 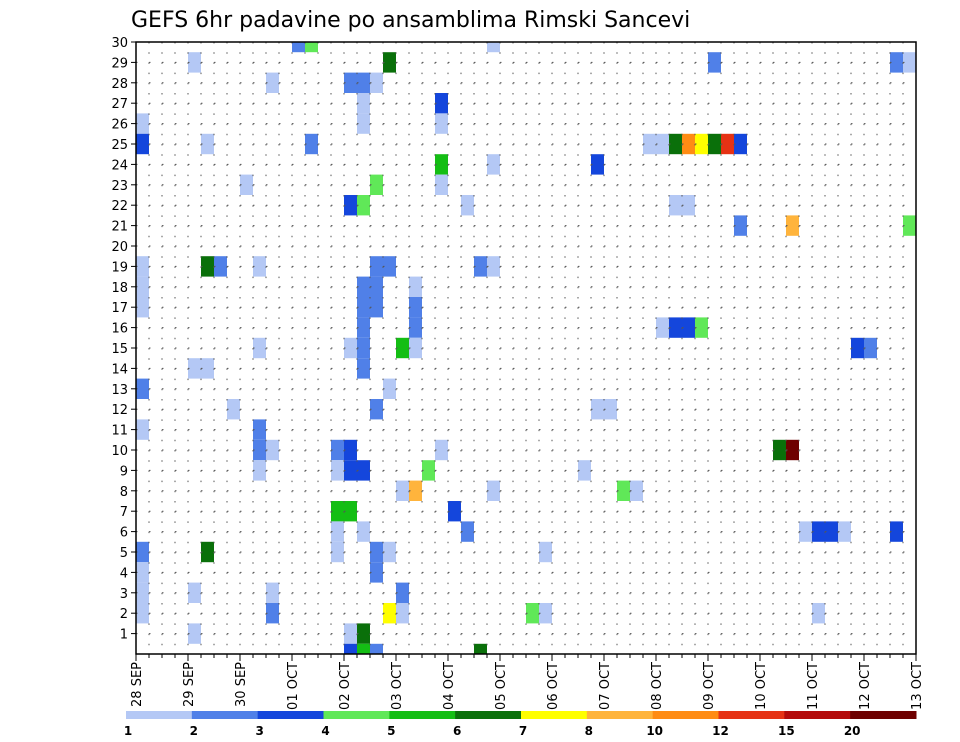 What do you see at coordinates (501, 686) in the screenshot?
I see `x-tick-label: 05 OCT` at bounding box center [501, 686].